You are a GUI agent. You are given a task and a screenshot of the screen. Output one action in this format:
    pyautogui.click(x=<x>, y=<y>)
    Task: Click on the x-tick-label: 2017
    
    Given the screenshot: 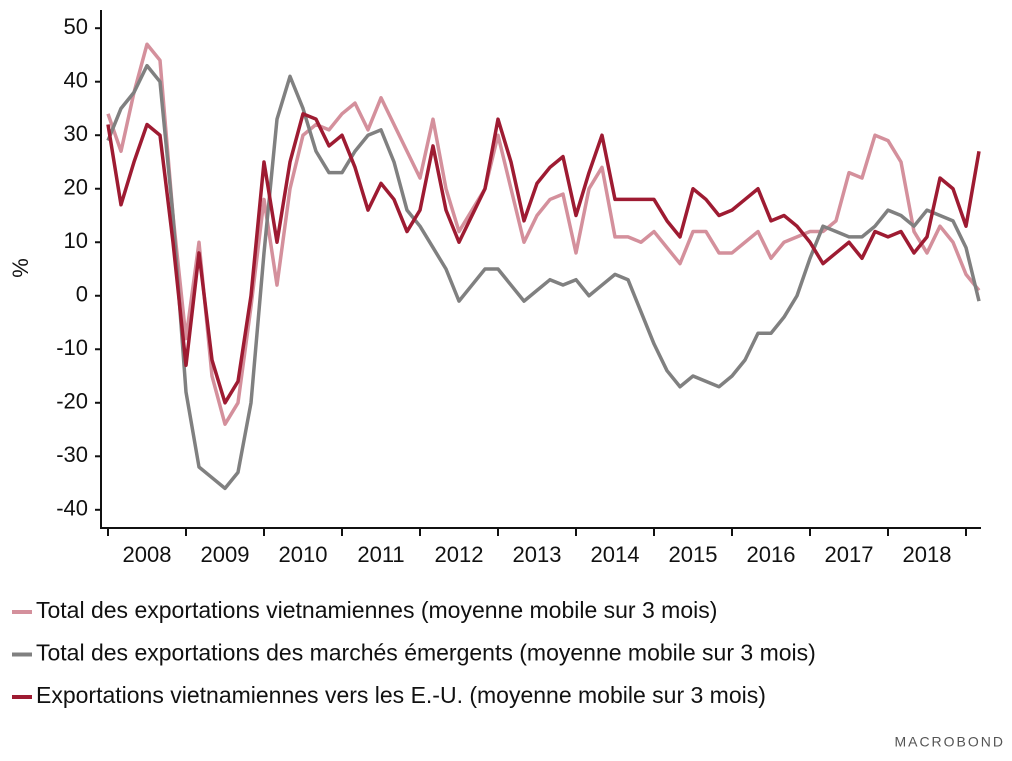 What is the action you would take?
    pyautogui.click(x=849, y=554)
    